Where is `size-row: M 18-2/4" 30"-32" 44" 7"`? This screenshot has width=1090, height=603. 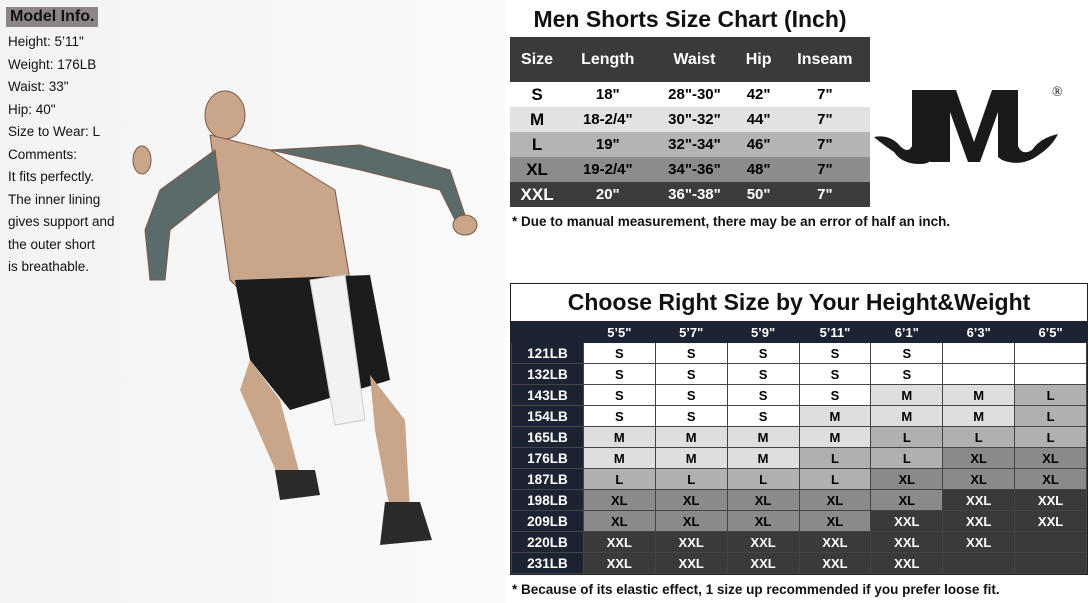 size-row: M 18-2/4" 30"-32" 44" 7" is located at coordinates (690, 119).